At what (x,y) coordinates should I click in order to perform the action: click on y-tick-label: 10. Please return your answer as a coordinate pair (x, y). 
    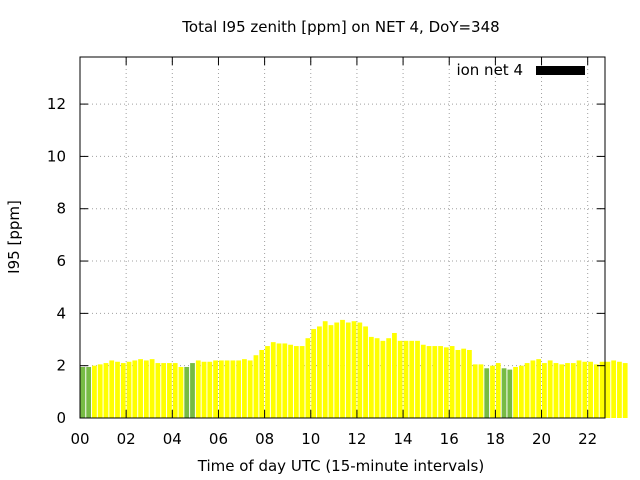
    Looking at the image, I should click on (56, 156).